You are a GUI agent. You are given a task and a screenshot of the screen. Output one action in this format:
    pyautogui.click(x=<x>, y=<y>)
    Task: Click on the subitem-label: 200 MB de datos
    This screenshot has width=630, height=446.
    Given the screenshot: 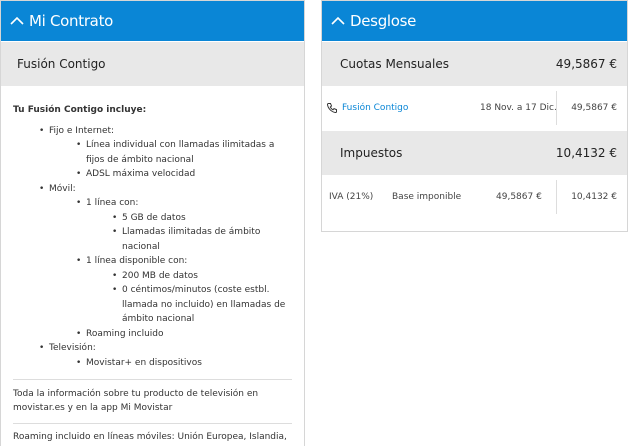 What is the action you would take?
    pyautogui.click(x=207, y=276)
    